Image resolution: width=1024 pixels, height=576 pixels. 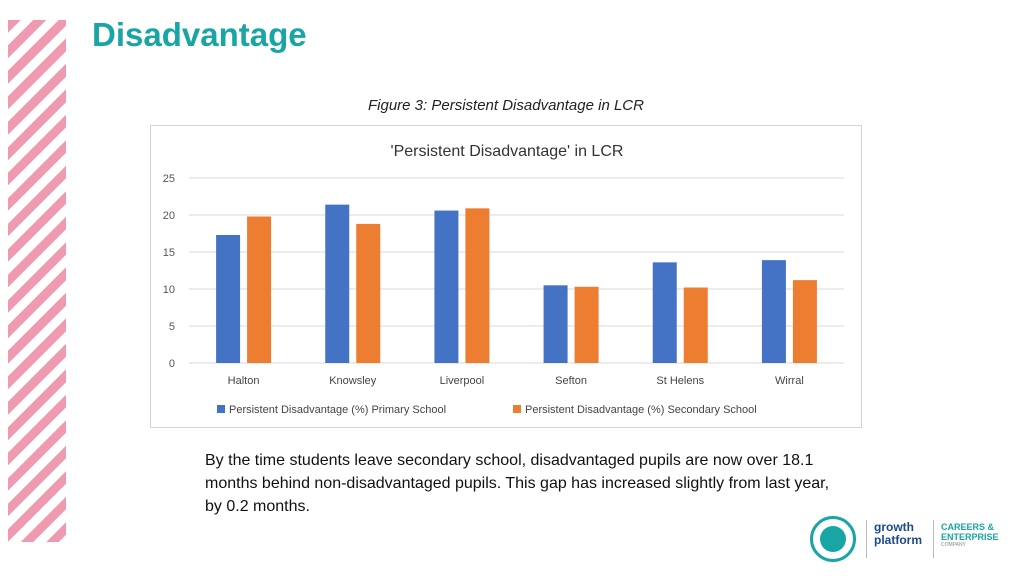 What do you see at coordinates (555, 324) in the screenshot?
I see `bar-sefton-primary` at bounding box center [555, 324].